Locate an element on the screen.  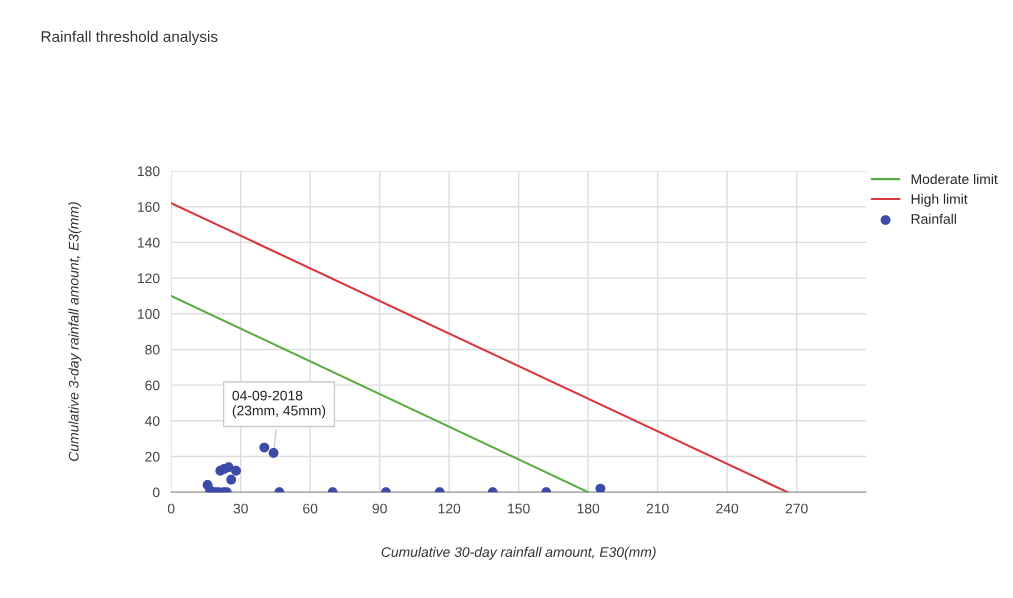
x-tick-label: 210 is located at coordinates (657, 508).